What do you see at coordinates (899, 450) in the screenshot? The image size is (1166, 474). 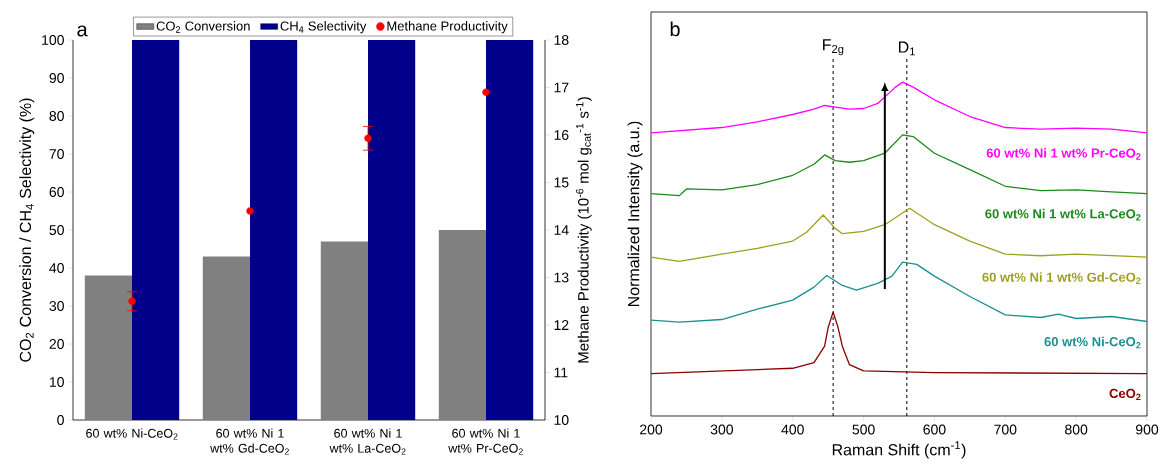 I see `x-axis-title: Raman Shift (cm$^{-1}$)` at bounding box center [899, 450].